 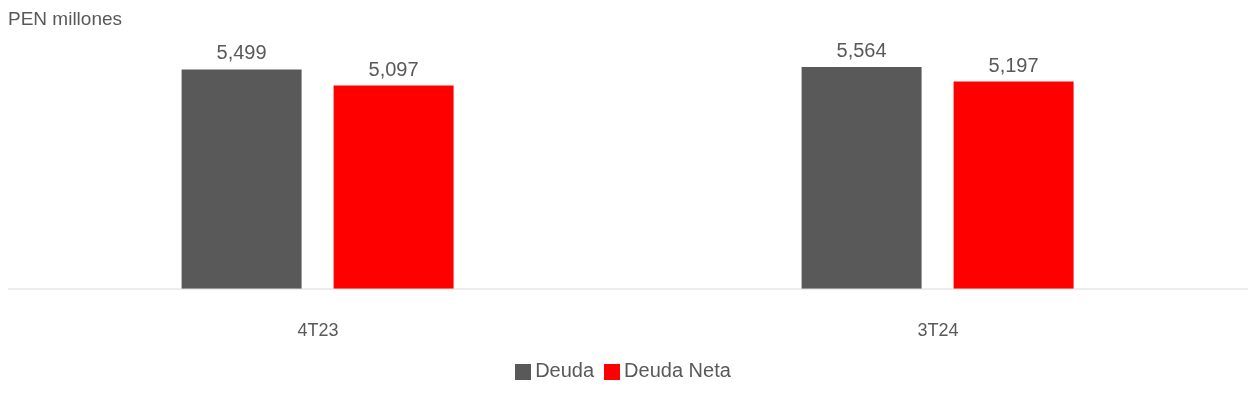 I want to click on legend-label: Deuda, so click(x=565, y=370).